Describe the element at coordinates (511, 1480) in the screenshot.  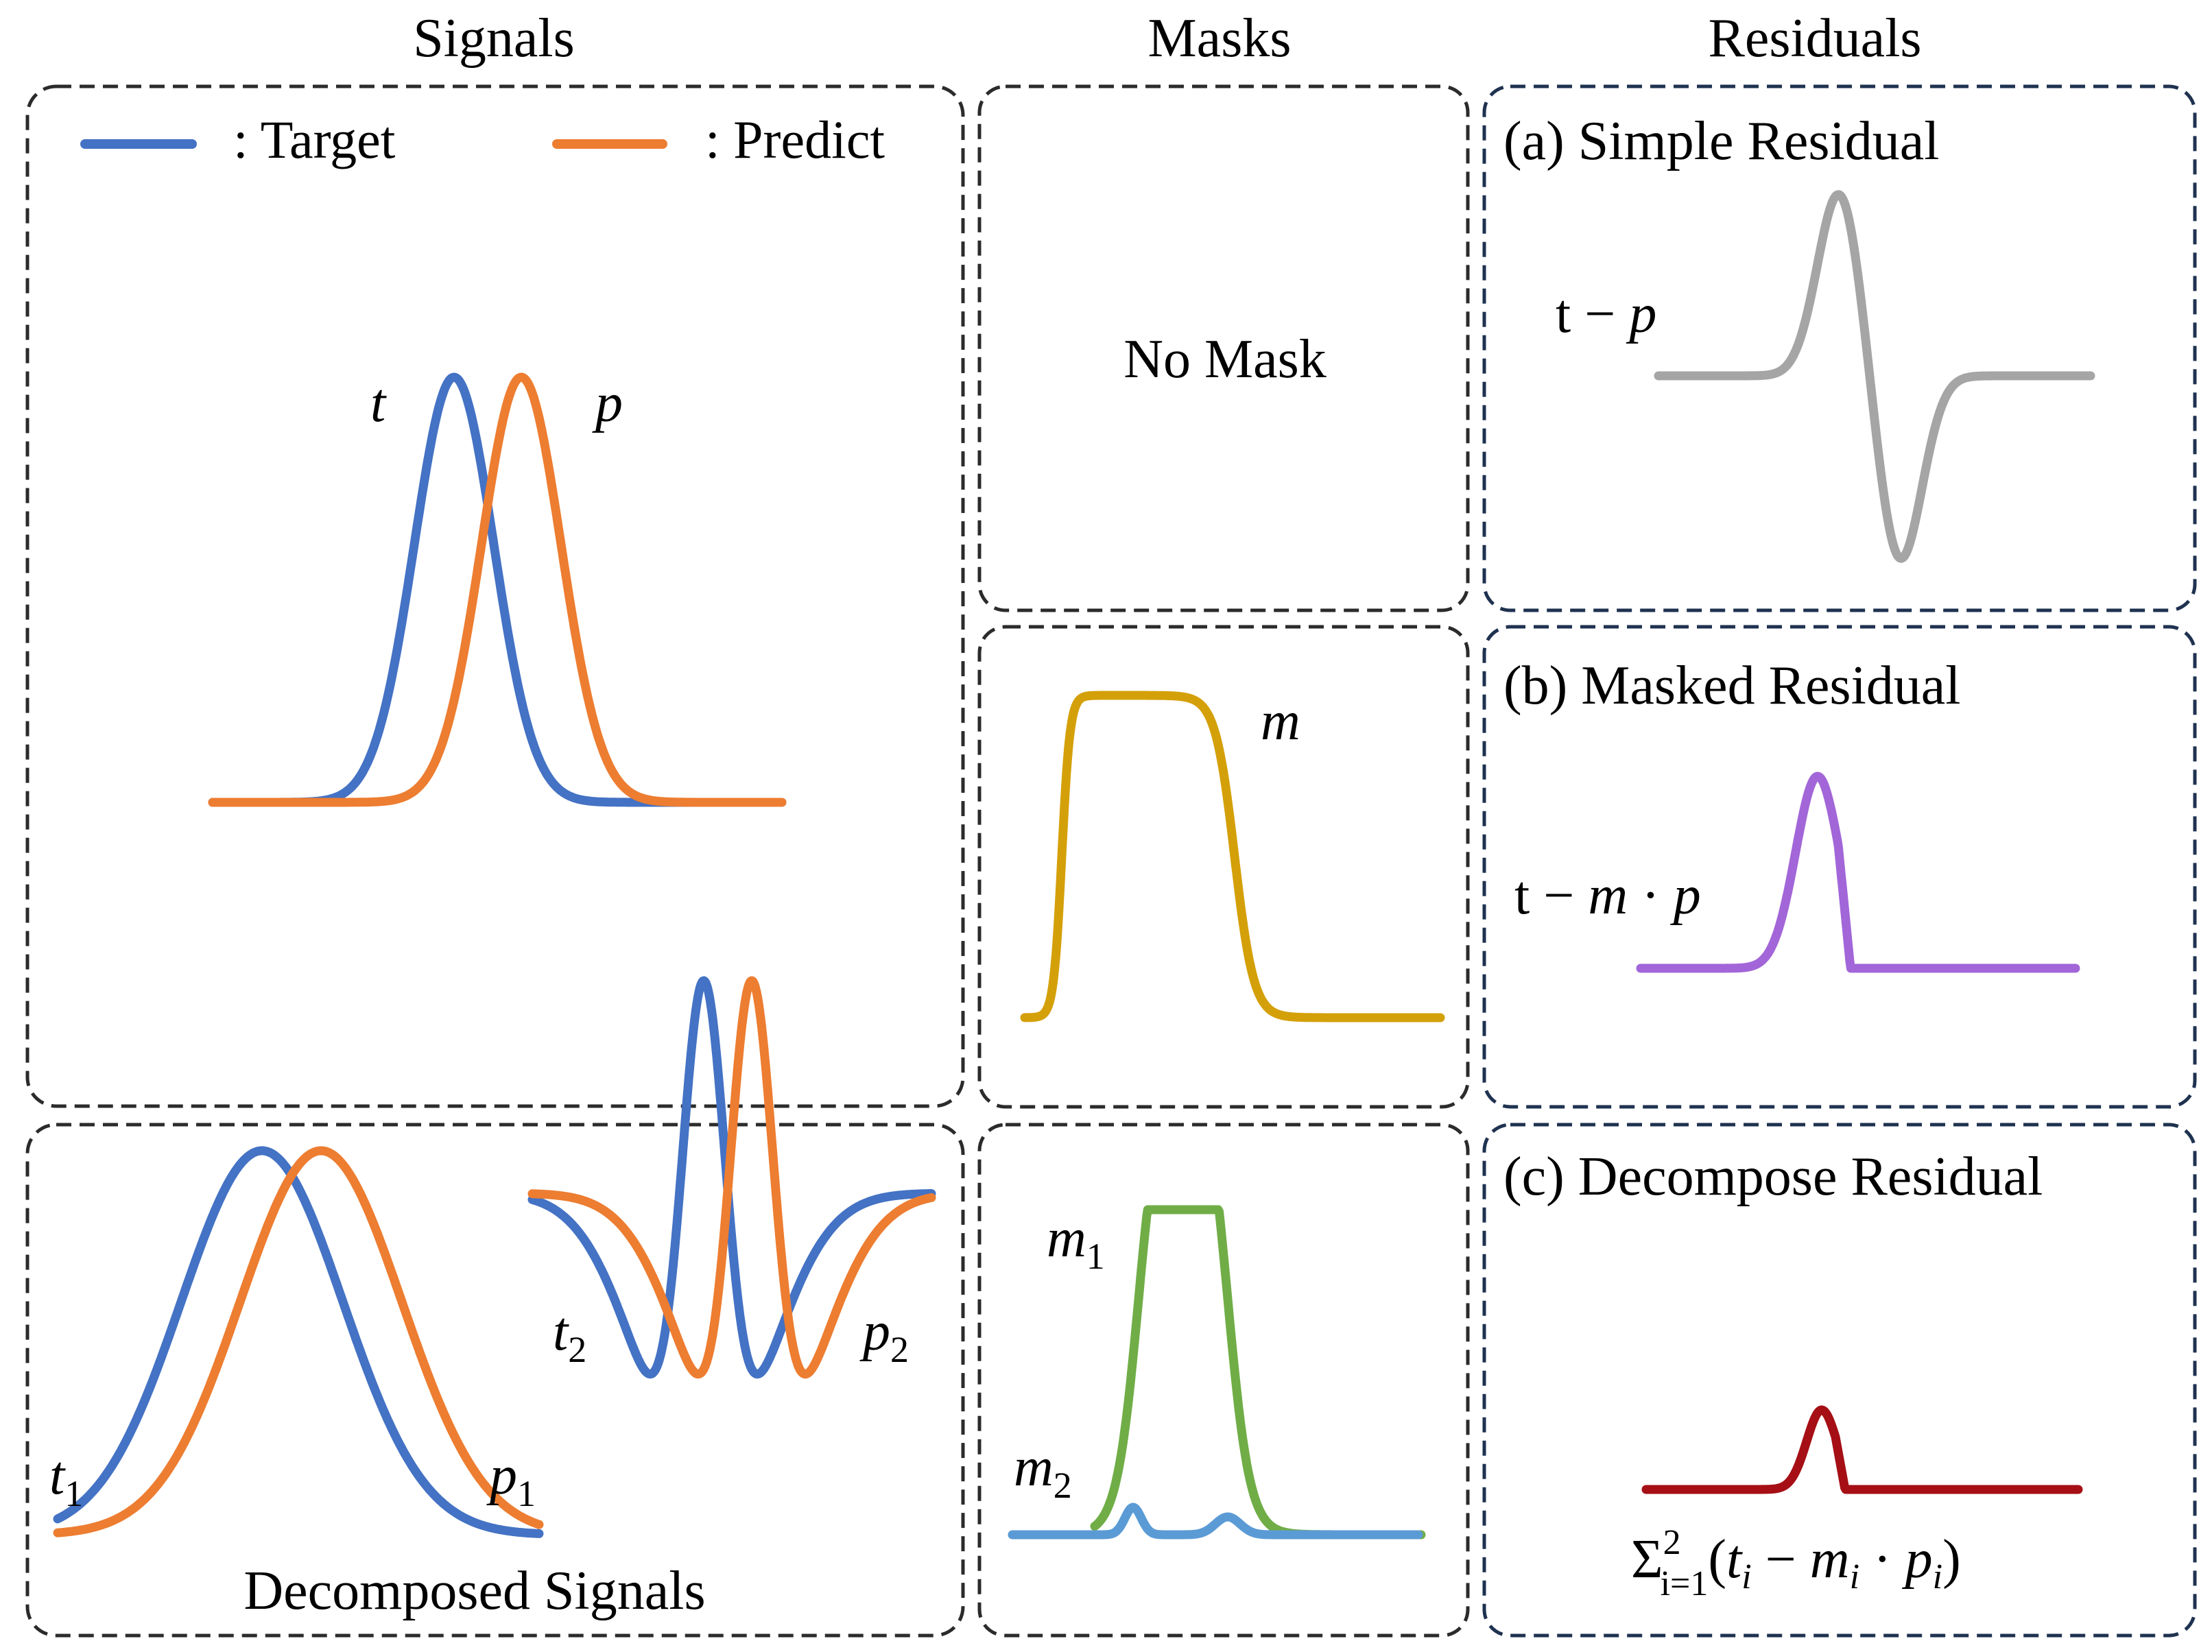
I see `p1-label: p1` at that location.